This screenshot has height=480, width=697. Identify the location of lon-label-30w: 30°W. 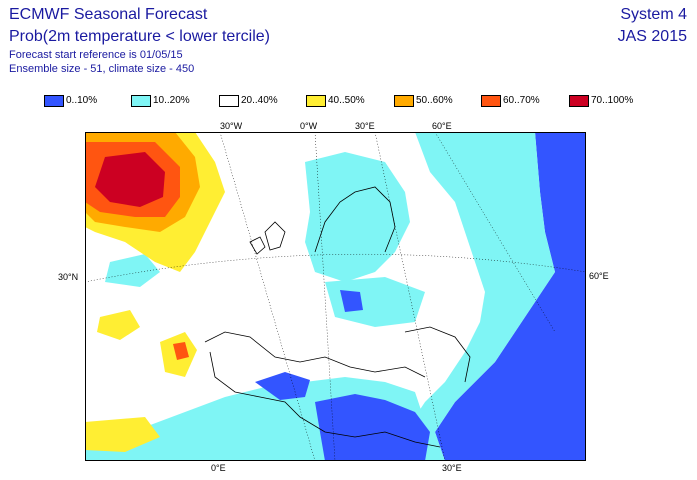
(231, 126).